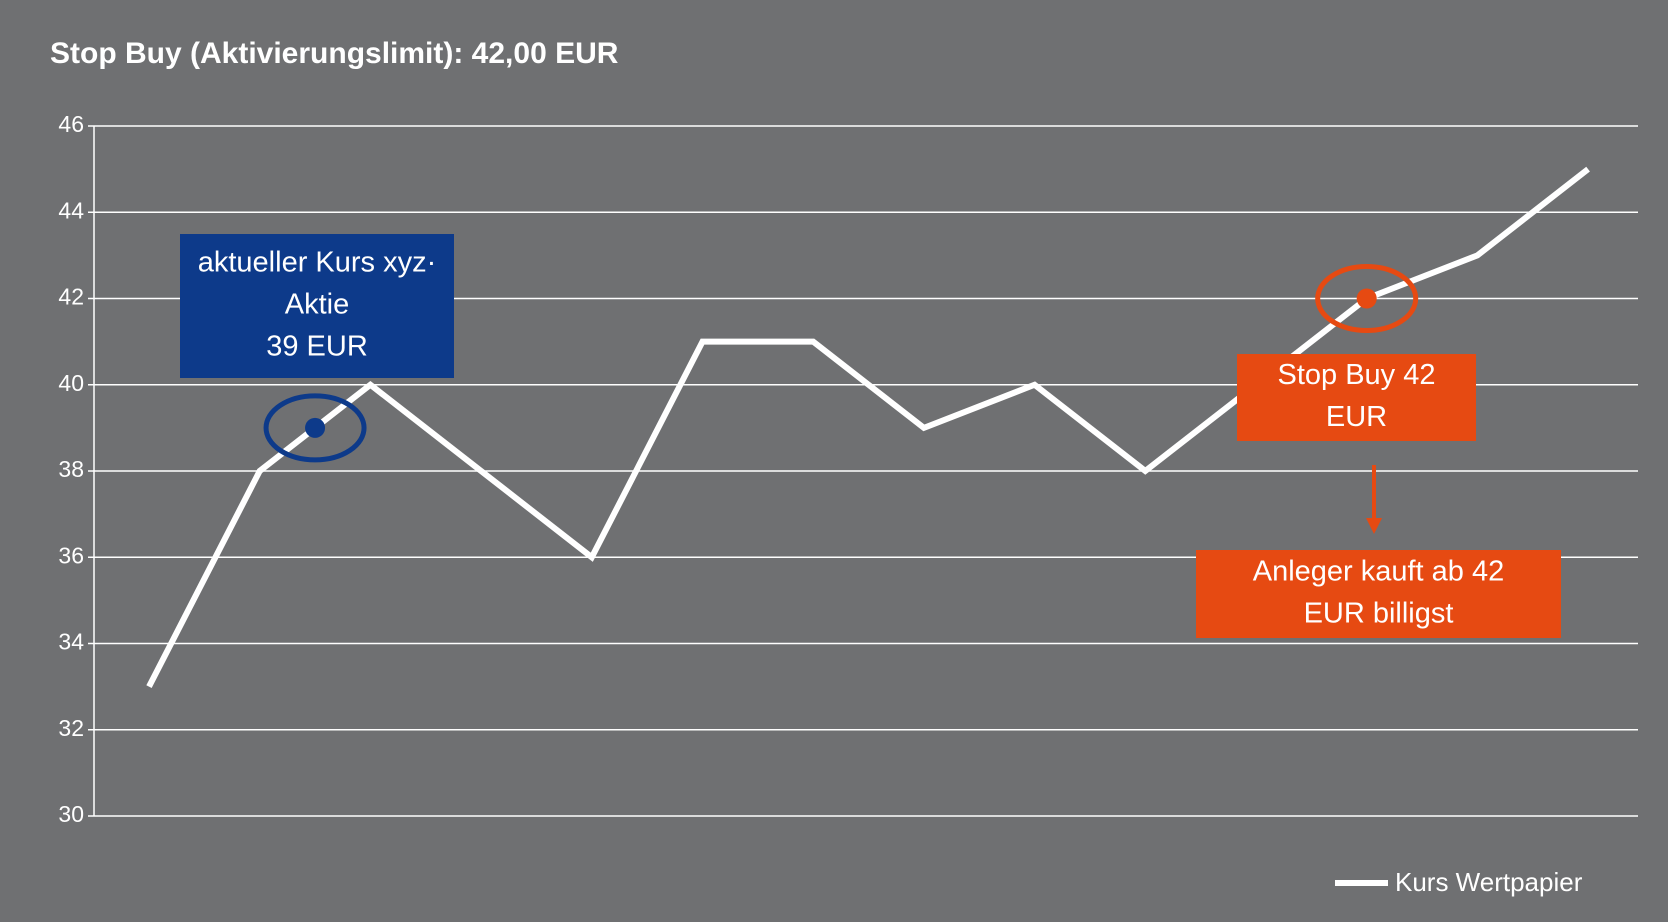 The height and width of the screenshot is (922, 1668). What do you see at coordinates (1379, 572) in the screenshot?
I see `annotation-text: Anleger kauft ab 42` at bounding box center [1379, 572].